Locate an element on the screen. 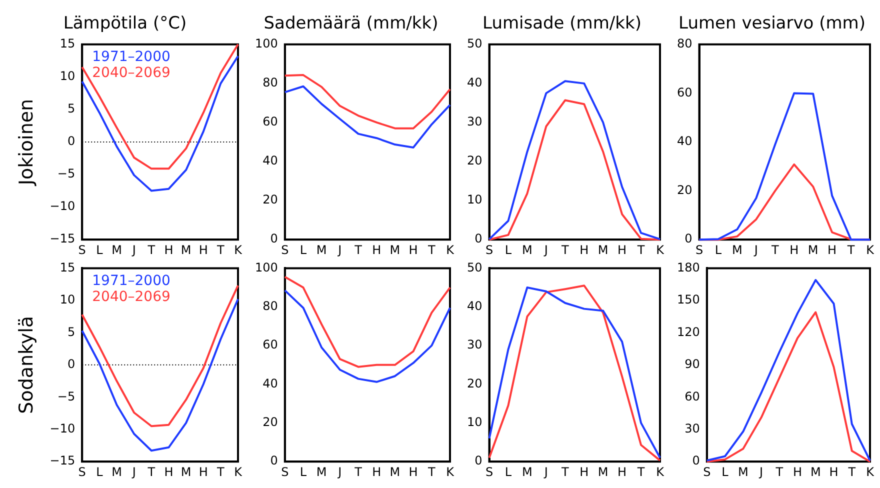 The image size is (880, 488). y-tick-label: −10 is located at coordinates (63, 206).